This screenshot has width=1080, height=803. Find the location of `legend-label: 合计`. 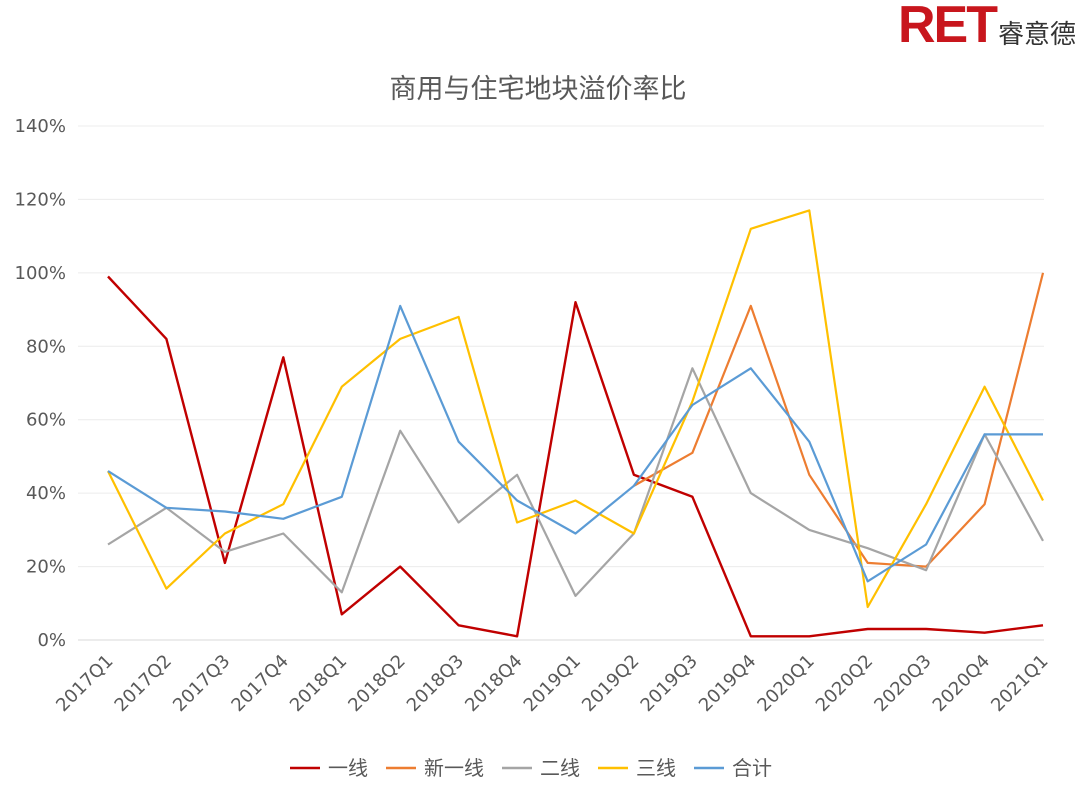

legend-label: 合计 is located at coordinates (752, 768).